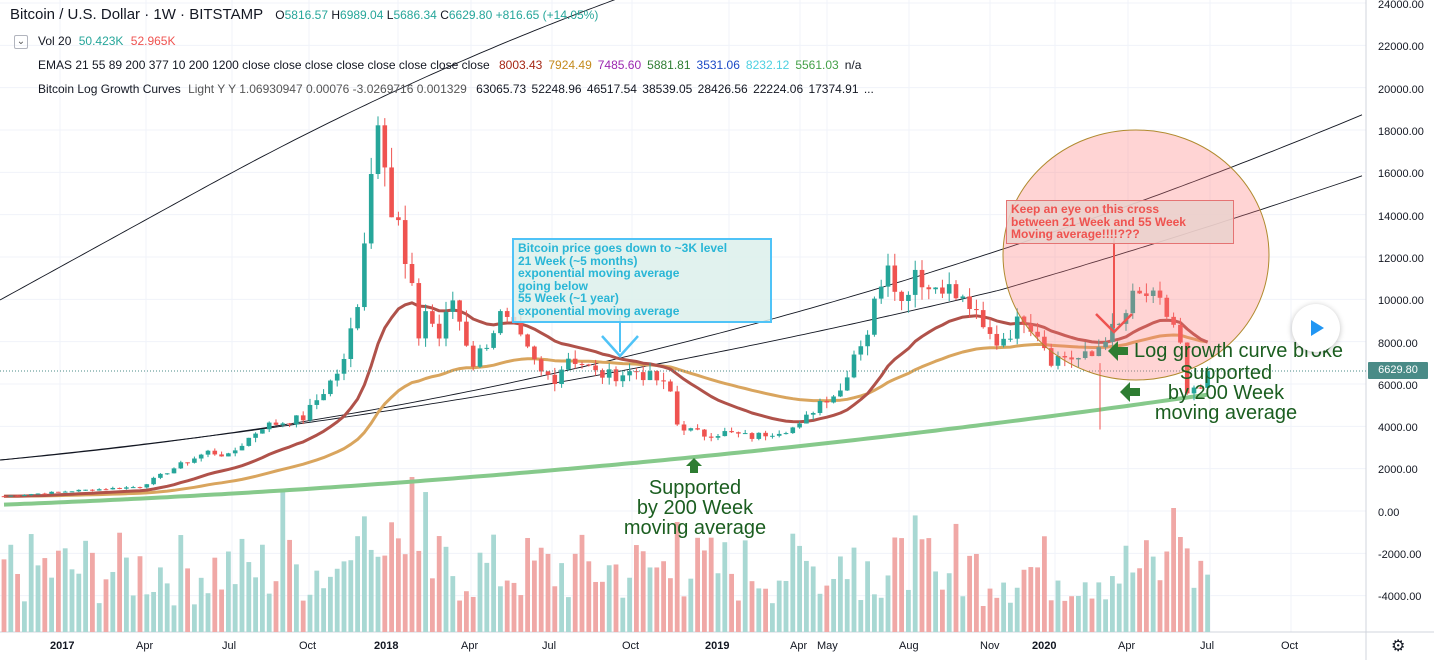 This screenshot has width=1434, height=660. I want to click on volume-legend: ⌄ Vol 20 50.423K 52.965K, so click(95, 41).